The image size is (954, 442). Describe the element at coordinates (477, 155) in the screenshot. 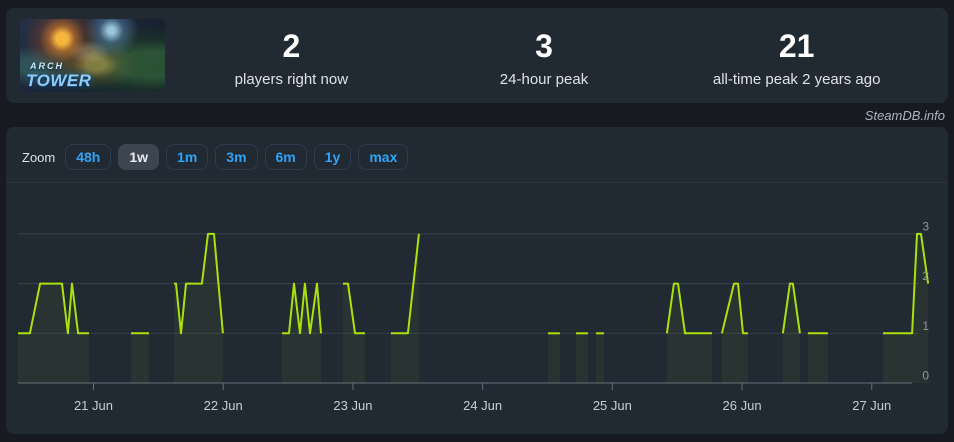

I see `zoom-toolbar: Zoom 48h 1w 1m 3m 6m 1y max` at that location.